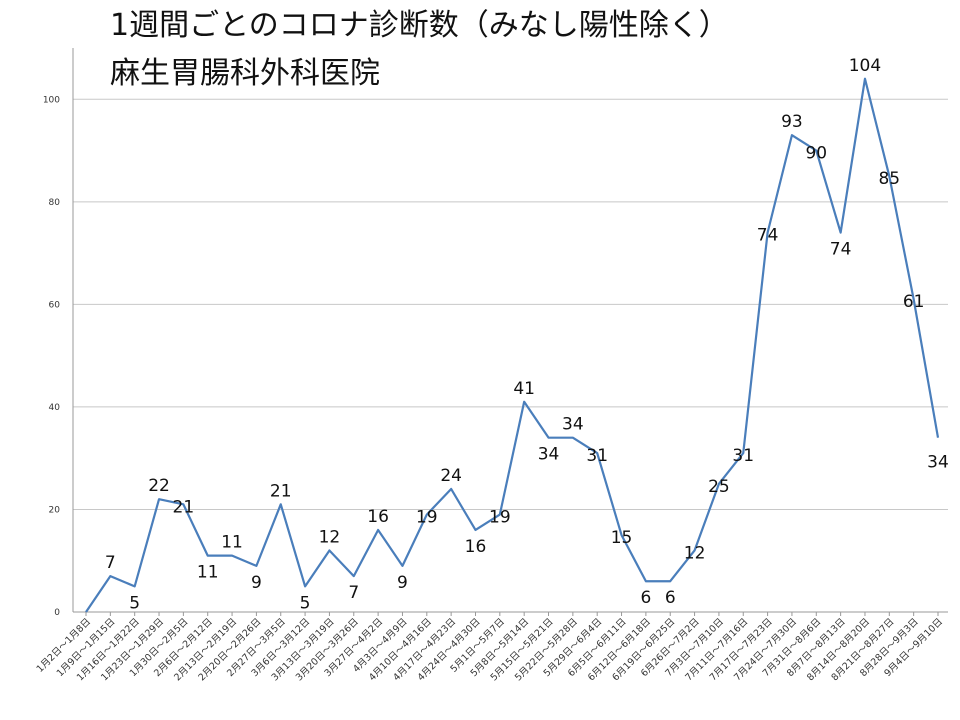 Image resolution: width=960 pixels, height=720 pixels. Describe the element at coordinates (55, 203) in the screenshot. I see `y-tick-label: 80` at that location.